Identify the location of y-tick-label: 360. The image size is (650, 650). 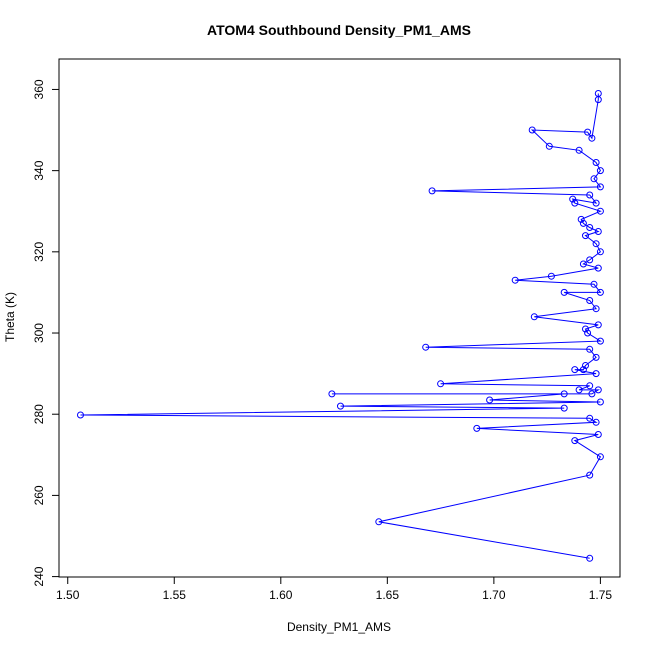
(39, 89).